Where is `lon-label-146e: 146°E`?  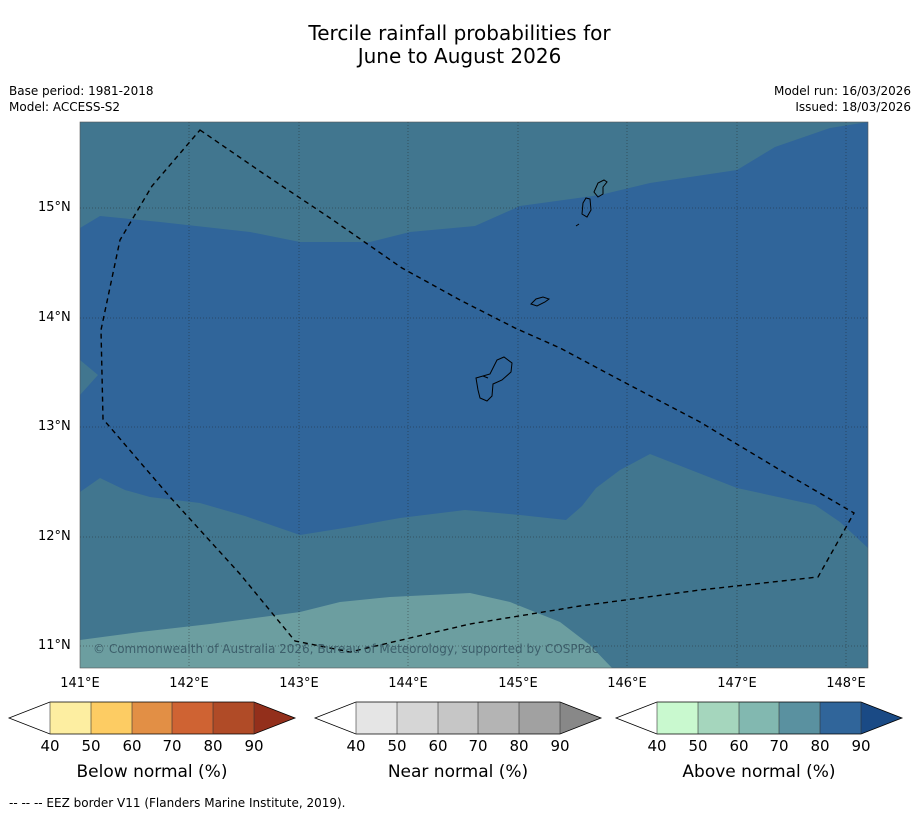 lon-label-146e: 146°E is located at coordinates (627, 683).